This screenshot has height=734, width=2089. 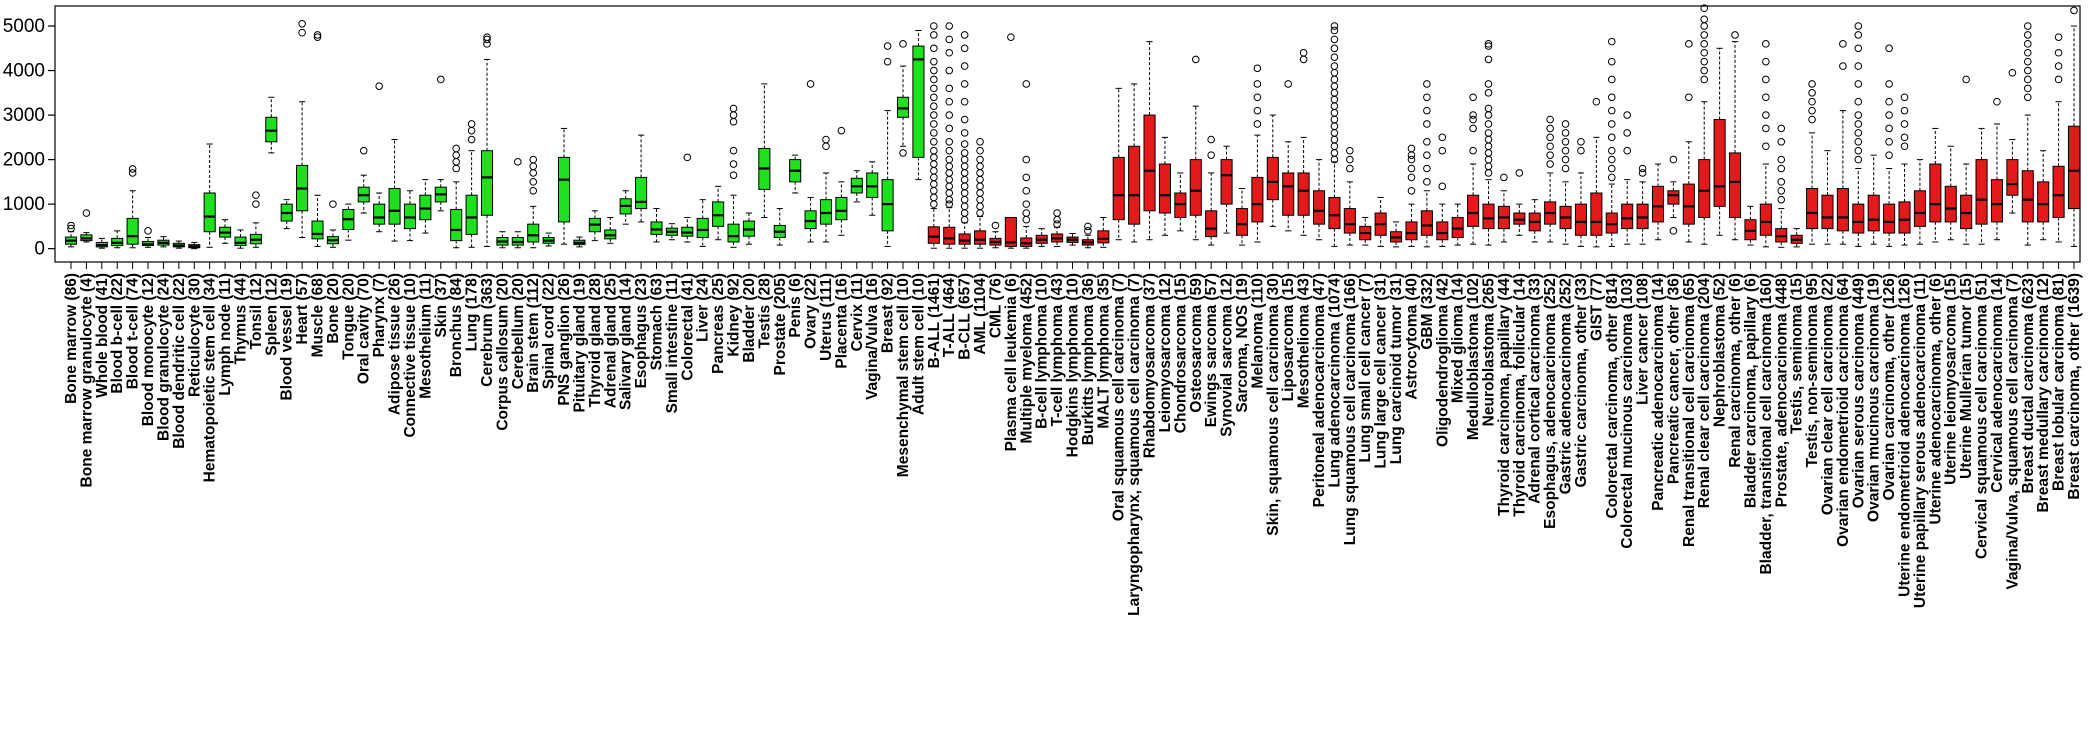 What do you see at coordinates (24, 71) in the screenshot?
I see `y-tick-label: 4000` at bounding box center [24, 71].